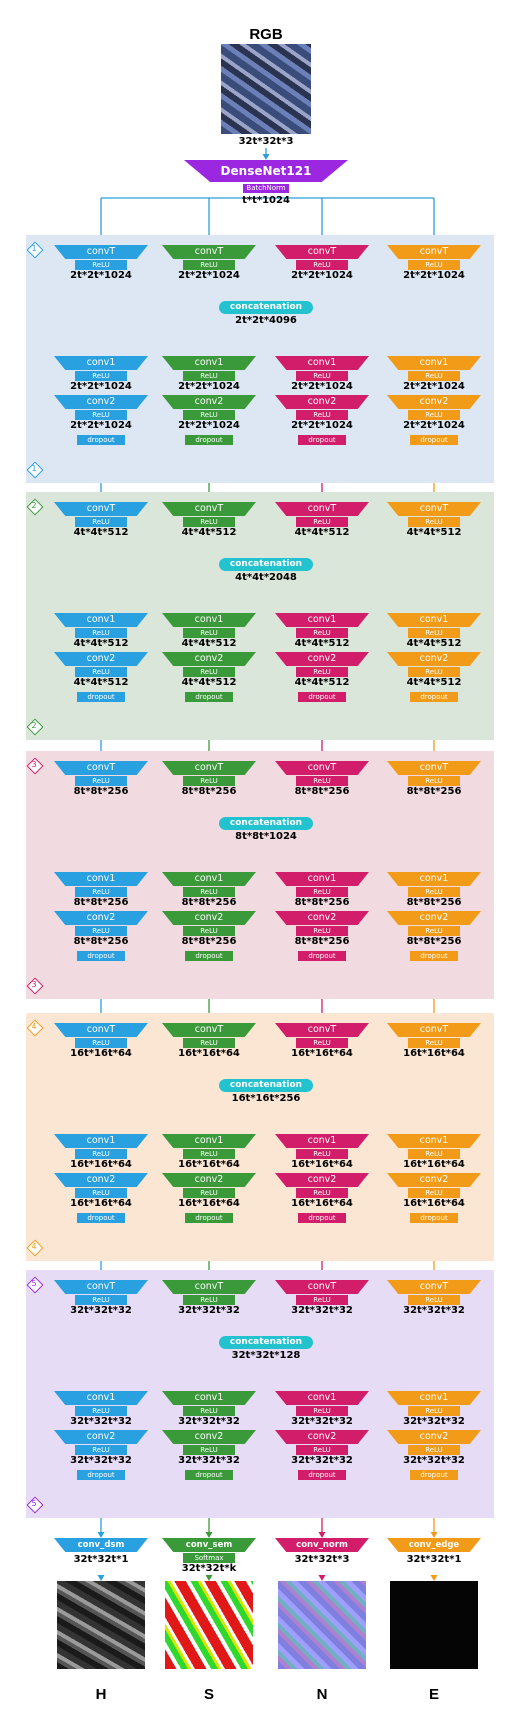  Describe the element at coordinates (322, 1310) in the screenshot. I see `branch-shape: 32t*32t*32` at that location.